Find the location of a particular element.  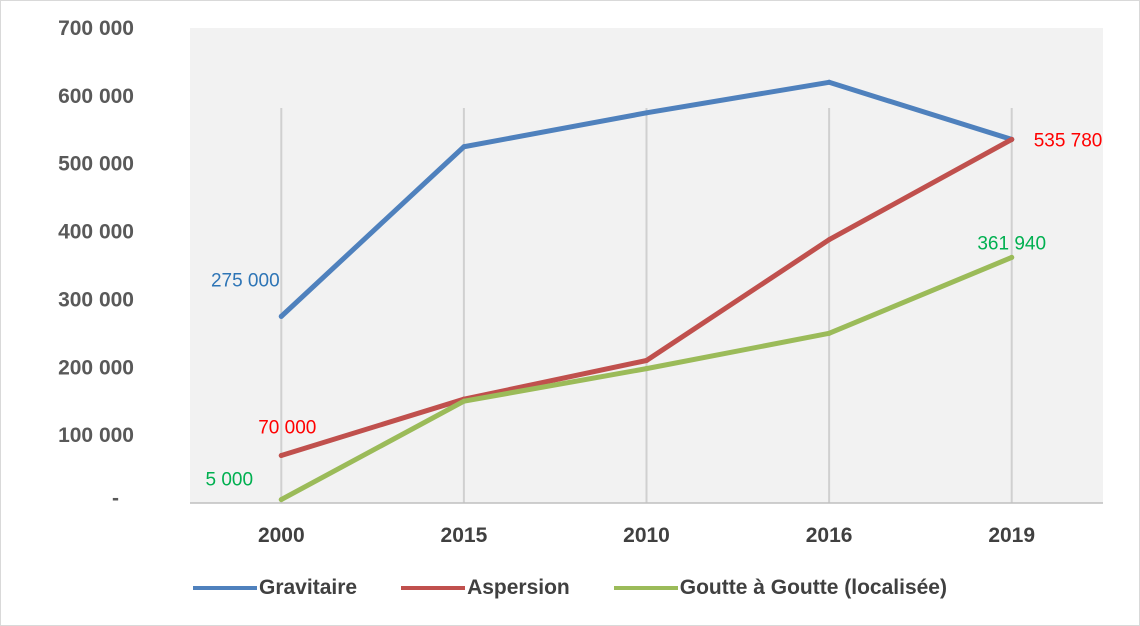

data-label: 361 940 is located at coordinates (1011, 243).